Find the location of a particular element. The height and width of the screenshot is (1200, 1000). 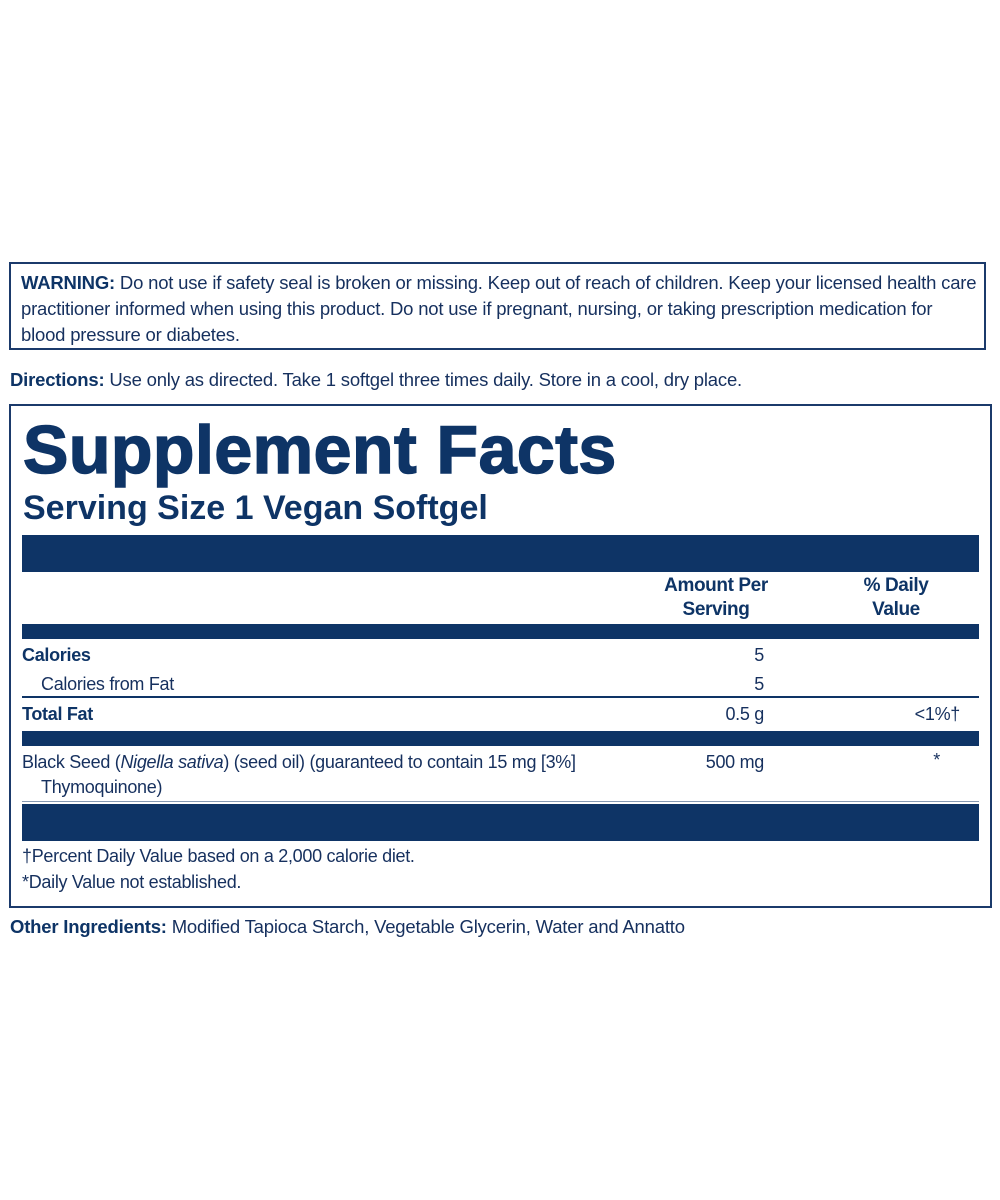

header-amount: Amount Per Serving is located at coordinates (716, 598).